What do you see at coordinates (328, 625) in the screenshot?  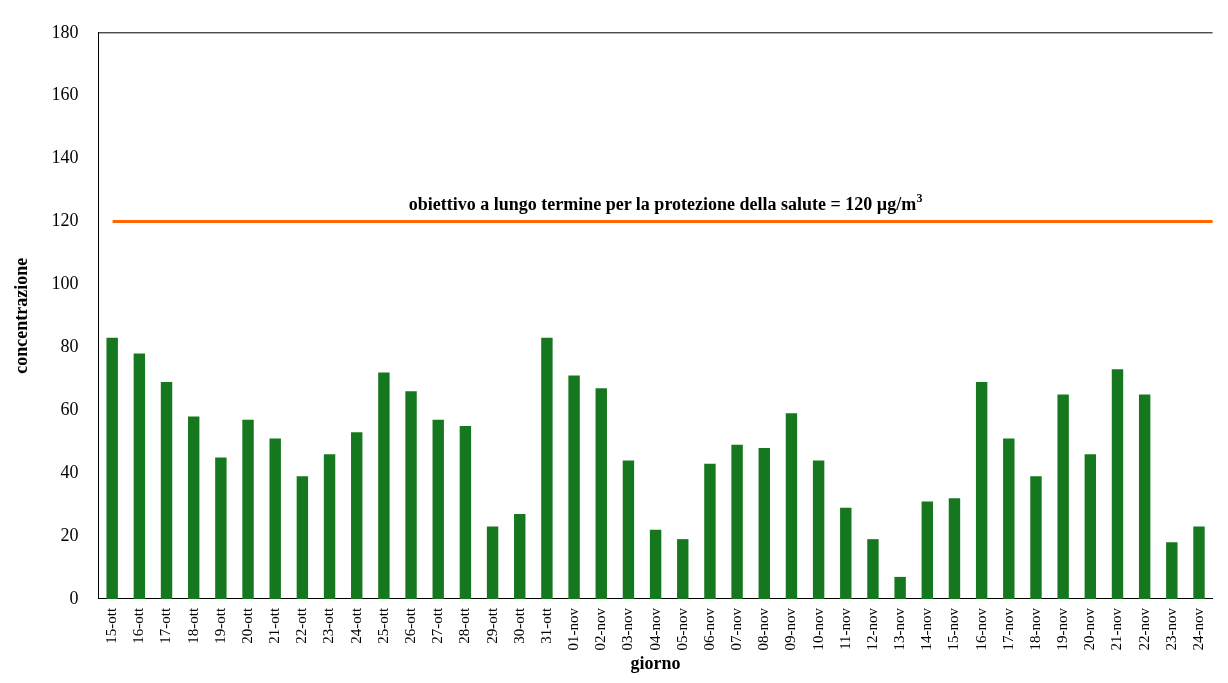 I see `x-tick-label: 23-ott` at bounding box center [328, 625].